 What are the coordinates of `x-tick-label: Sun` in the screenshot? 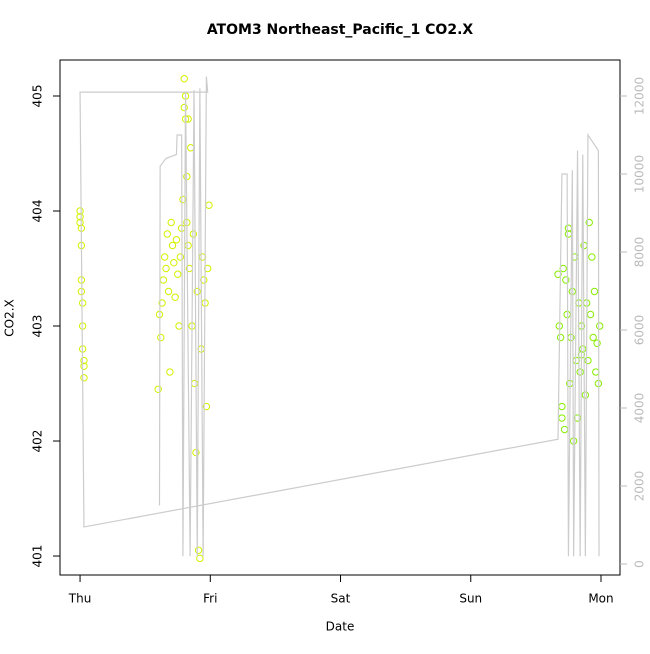 It's located at (470, 599).